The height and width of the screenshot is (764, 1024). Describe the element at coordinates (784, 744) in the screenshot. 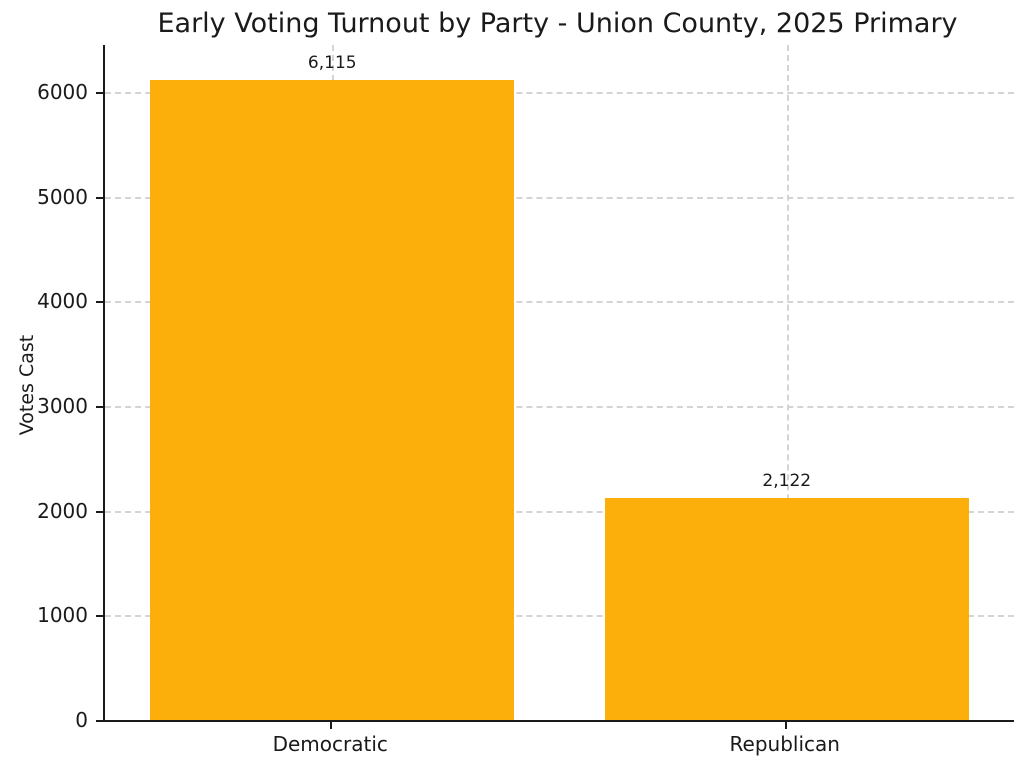

I see `x-tick-label-republican: Republican` at that location.